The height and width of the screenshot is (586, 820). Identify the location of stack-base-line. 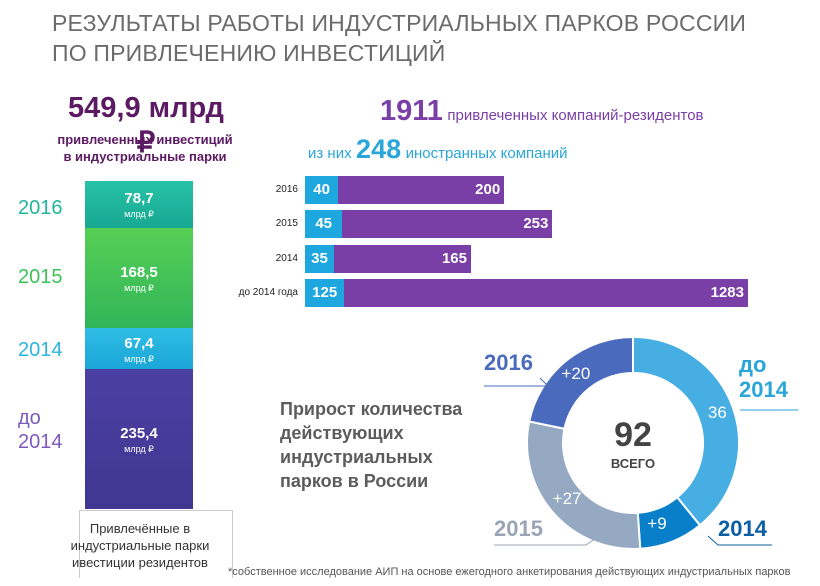
(156, 510).